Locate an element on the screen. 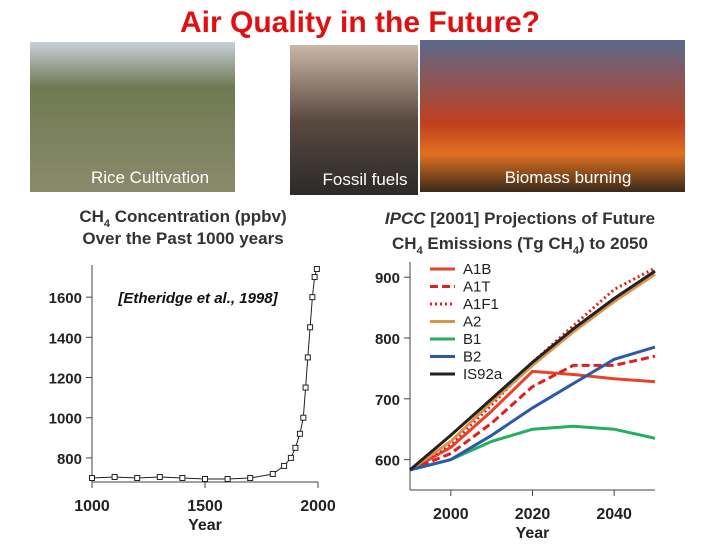 This screenshot has height=545, width=720. x-tick-label: 2020 is located at coordinates (533, 514).